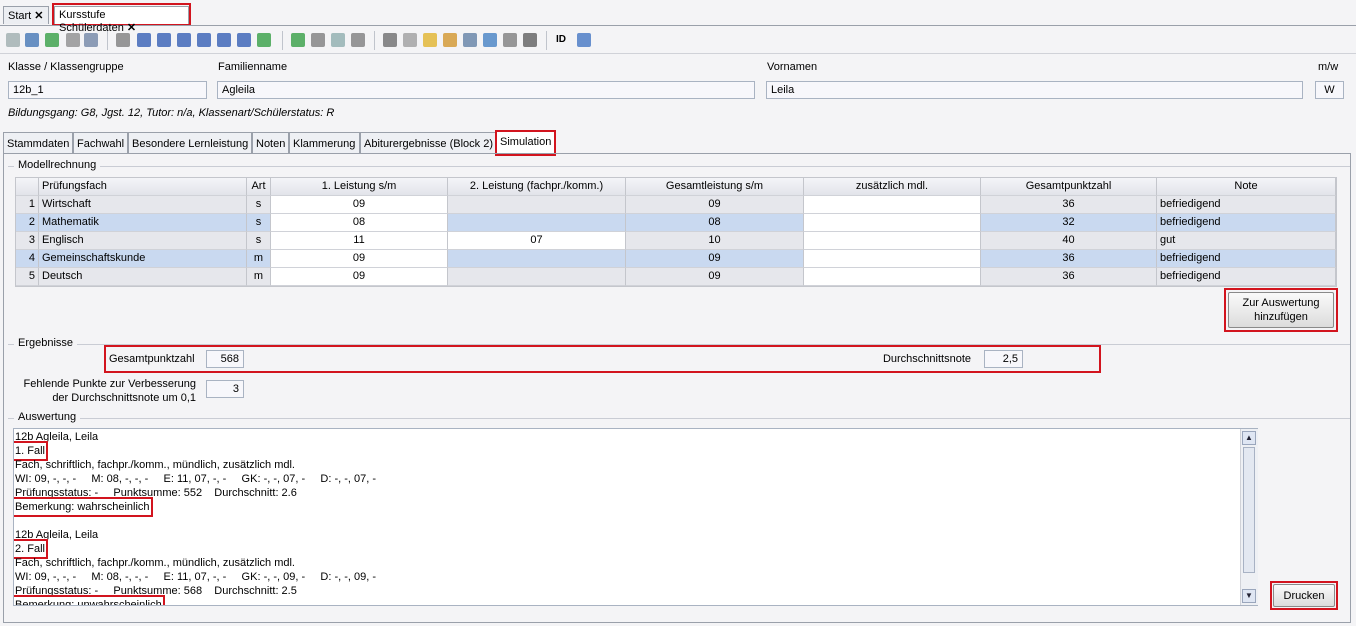 Image resolution: width=1356 pixels, height=626 pixels. Describe the element at coordinates (715, 187) in the screenshot. I see `column-header: Gesamtleistung s/m` at that location.